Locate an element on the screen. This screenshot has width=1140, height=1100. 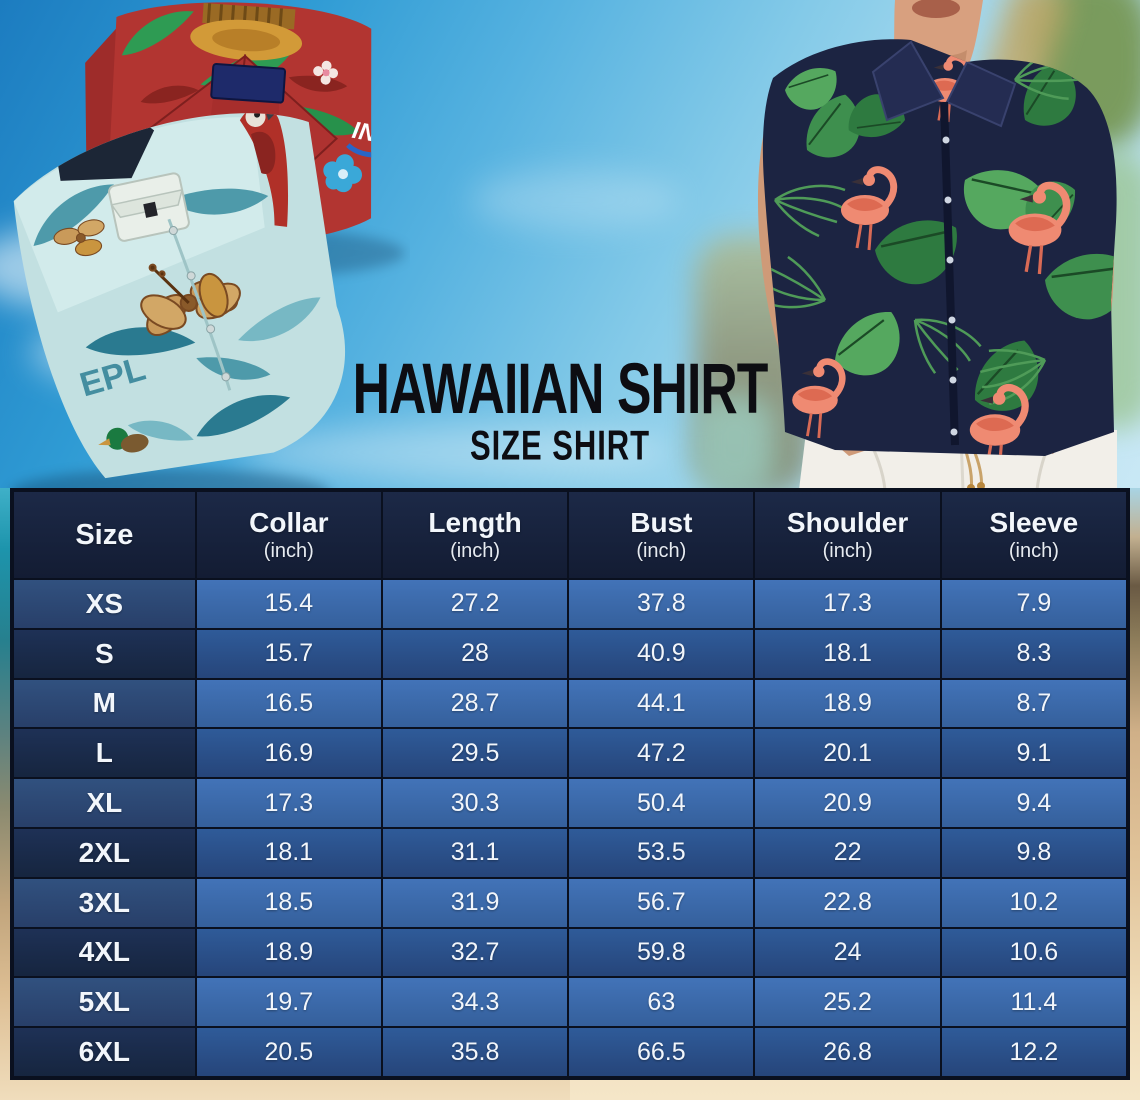
table-cell: 12.2 is located at coordinates (1033, 1052).